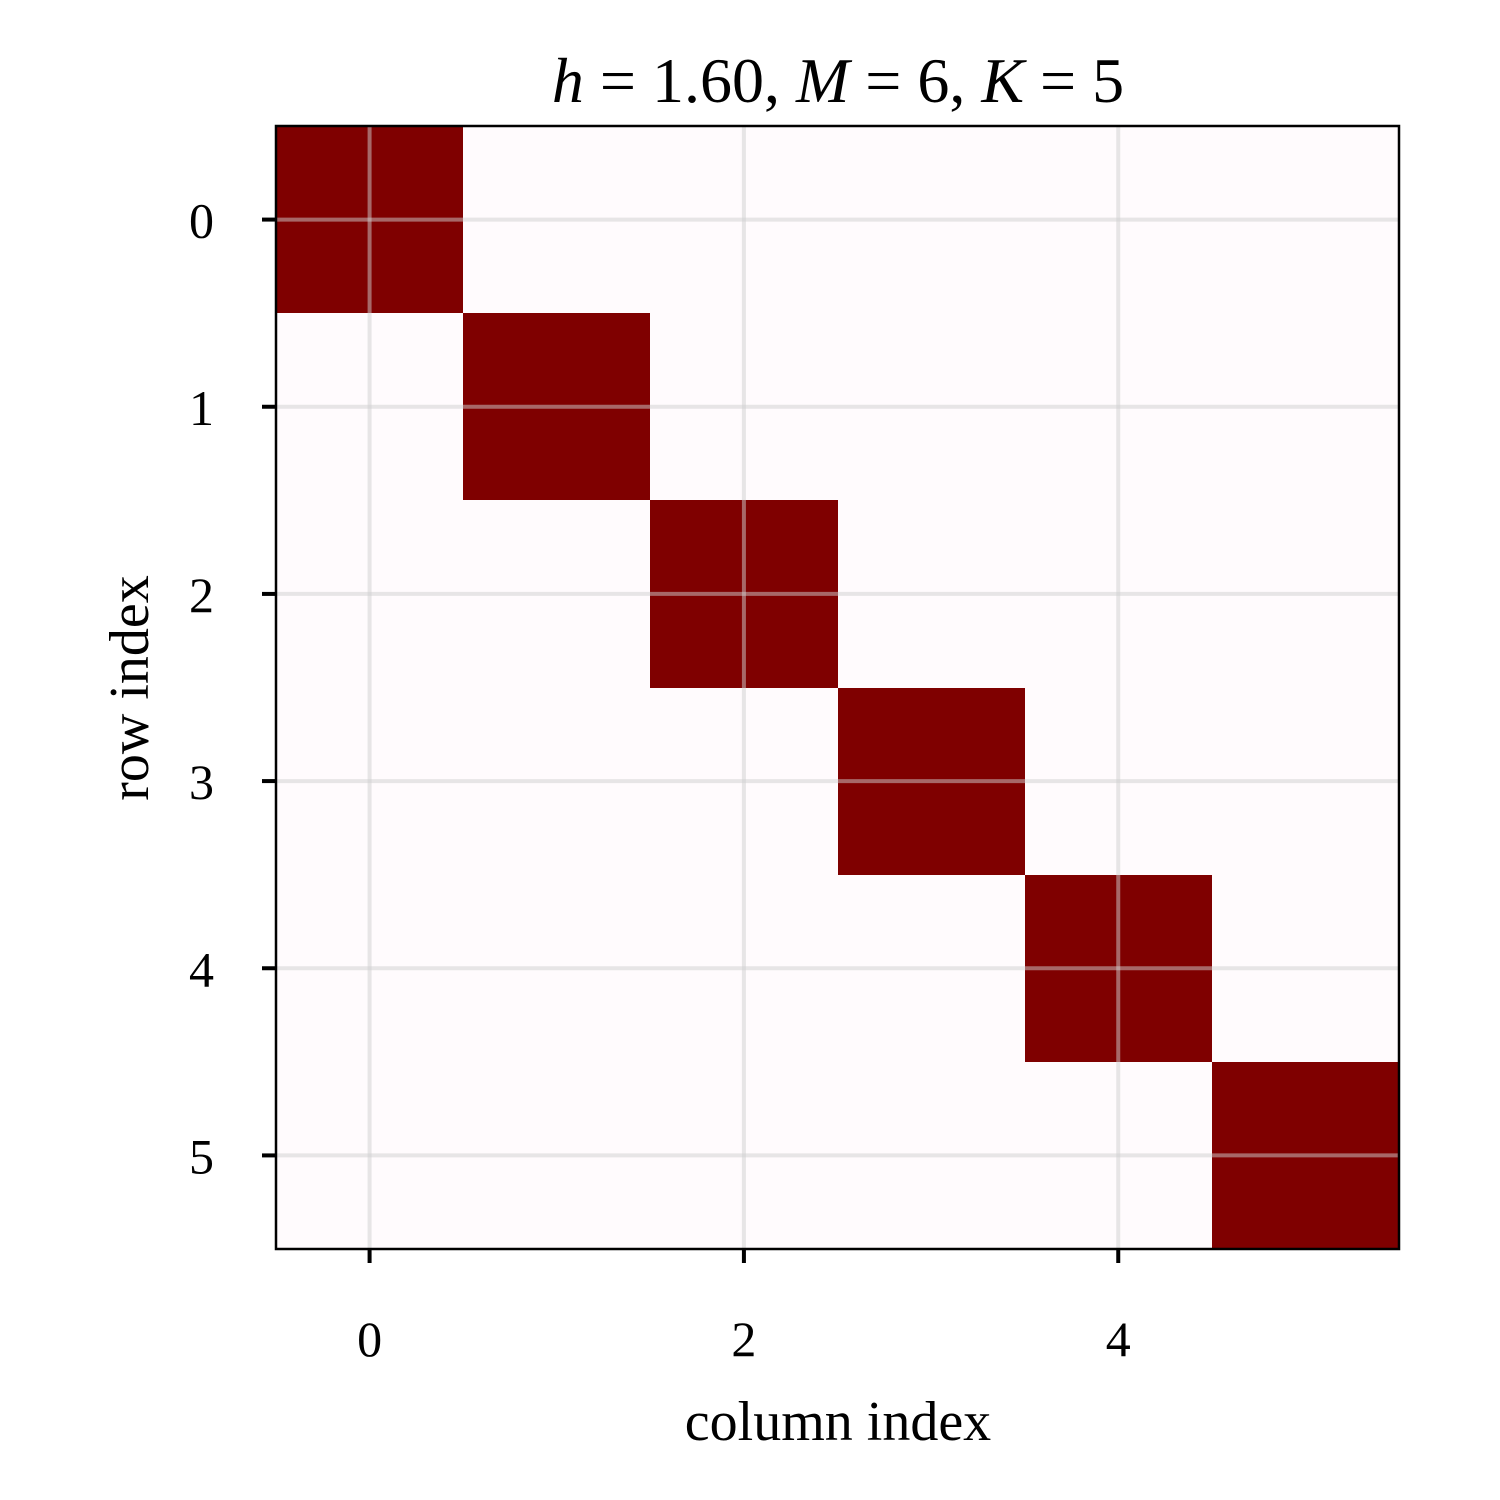 This screenshot has width=1500, height=1500. What do you see at coordinates (743, 1339) in the screenshot?
I see `x-tick-label: 2` at bounding box center [743, 1339].